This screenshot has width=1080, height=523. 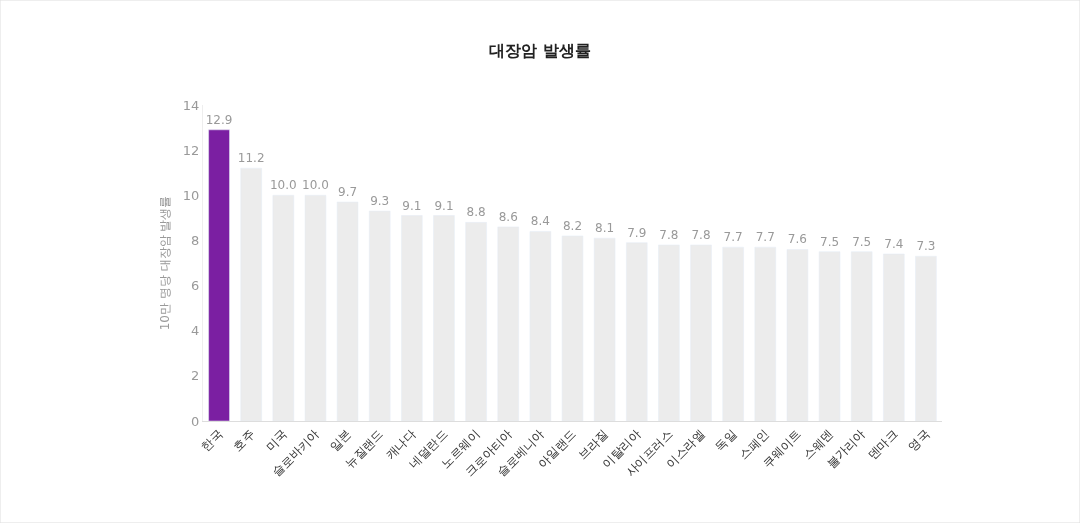 I want to click on data-label: 7.4, so click(x=894, y=243).